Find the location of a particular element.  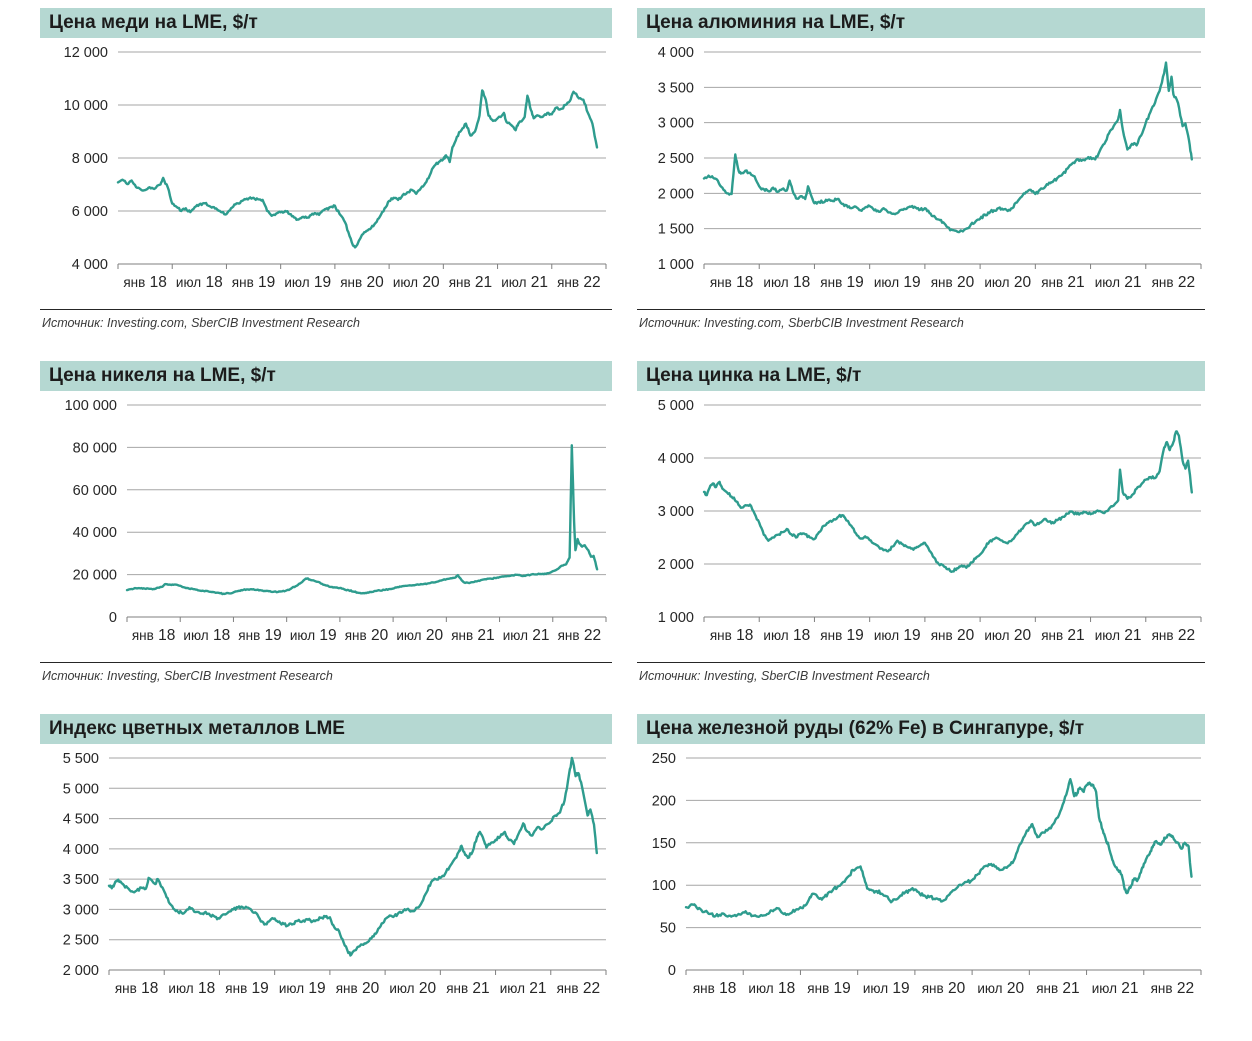

y-tick-labels: 12 000 10 000 8 000 6 000 4 000 is located at coordinates (86, 159).